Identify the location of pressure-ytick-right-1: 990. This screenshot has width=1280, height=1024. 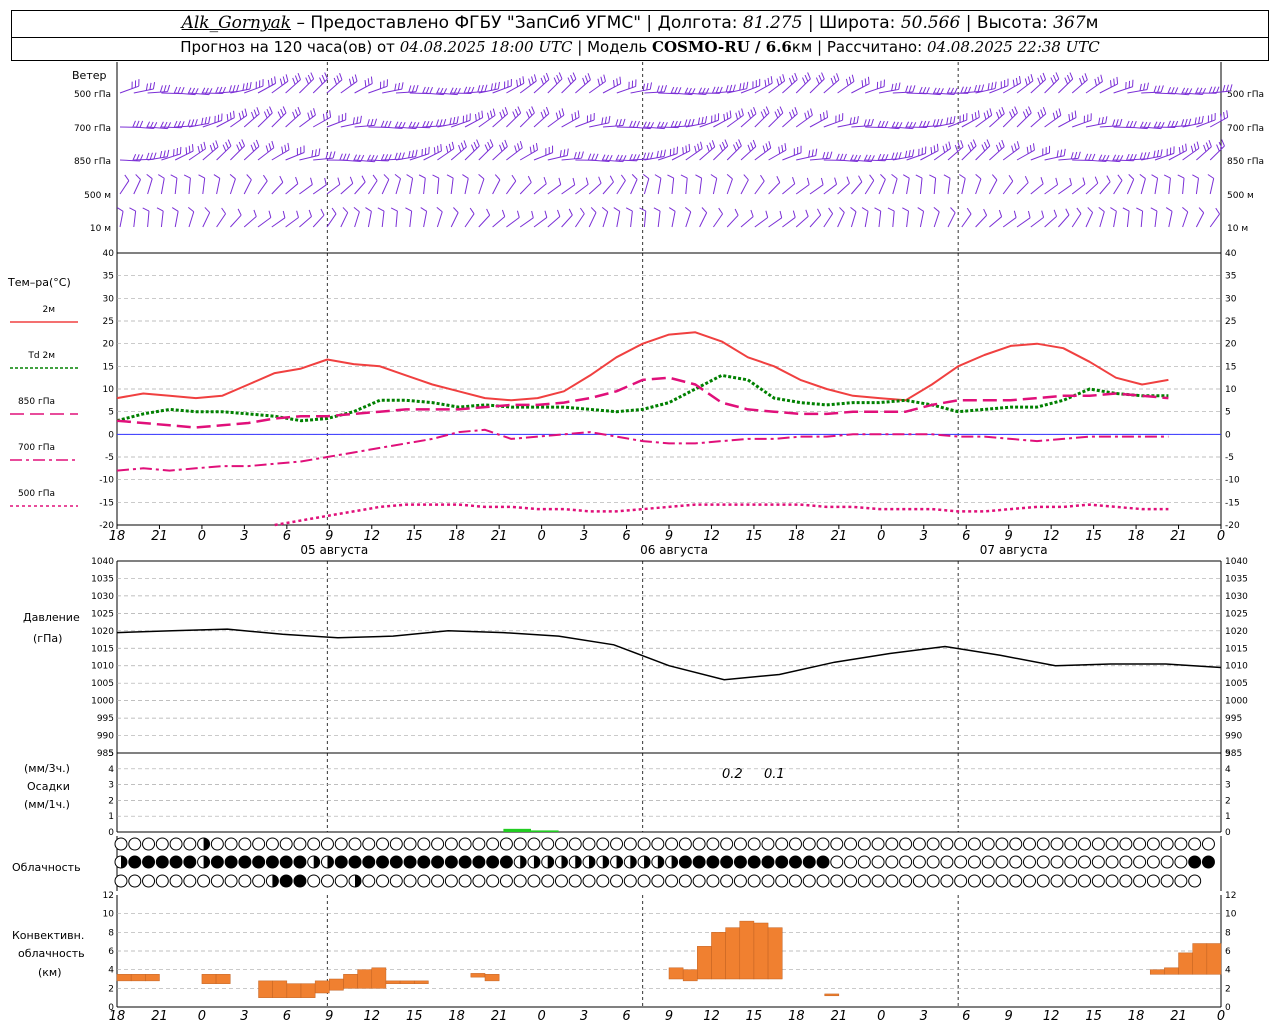
(1233, 737).